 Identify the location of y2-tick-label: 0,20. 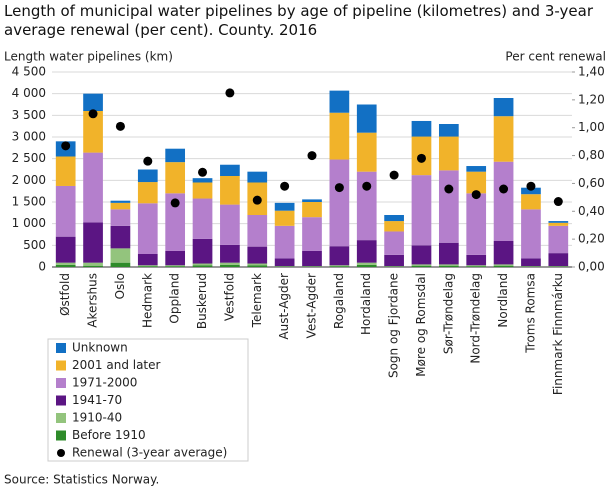
(591, 239).